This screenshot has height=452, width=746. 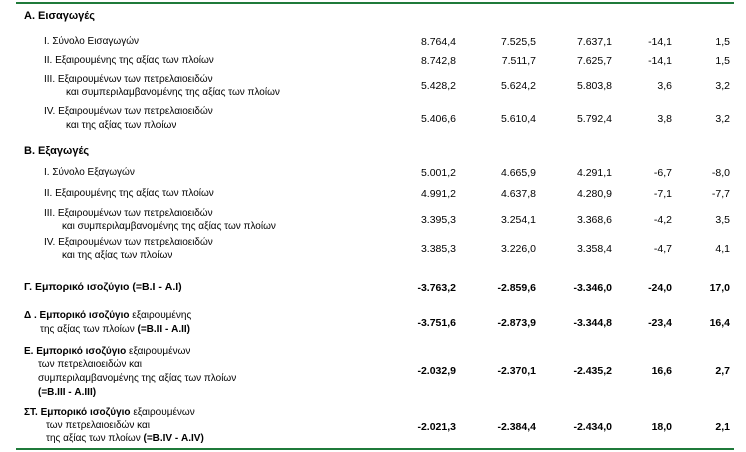 I want to click on value-cell: 3.395,3, so click(x=438, y=220).